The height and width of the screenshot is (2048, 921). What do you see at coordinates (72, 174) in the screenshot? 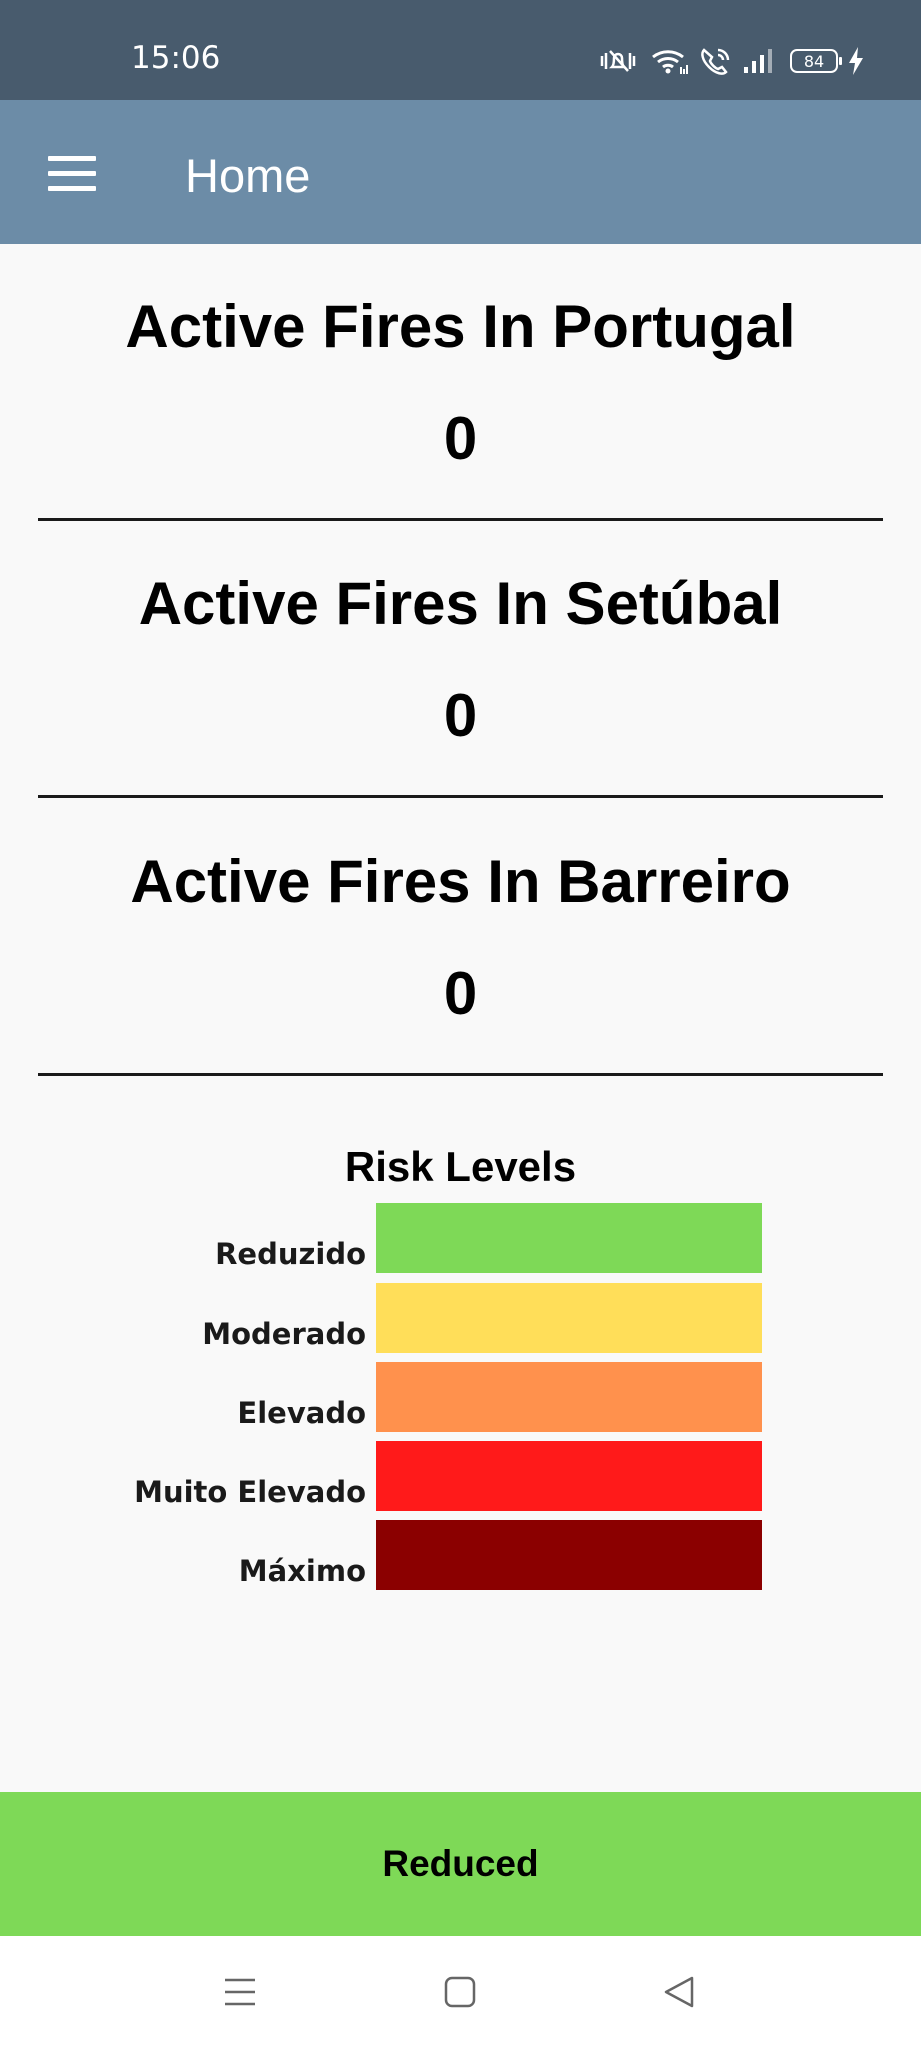
I see `hamburger-menu-icon` at bounding box center [72, 174].